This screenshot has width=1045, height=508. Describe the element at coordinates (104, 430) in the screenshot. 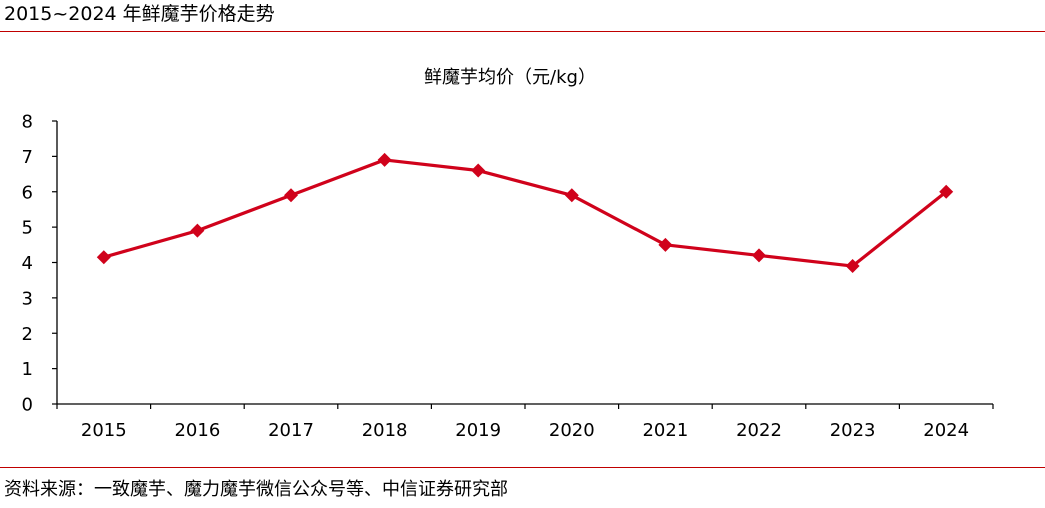

I see `x-tick-label: 2015` at that location.